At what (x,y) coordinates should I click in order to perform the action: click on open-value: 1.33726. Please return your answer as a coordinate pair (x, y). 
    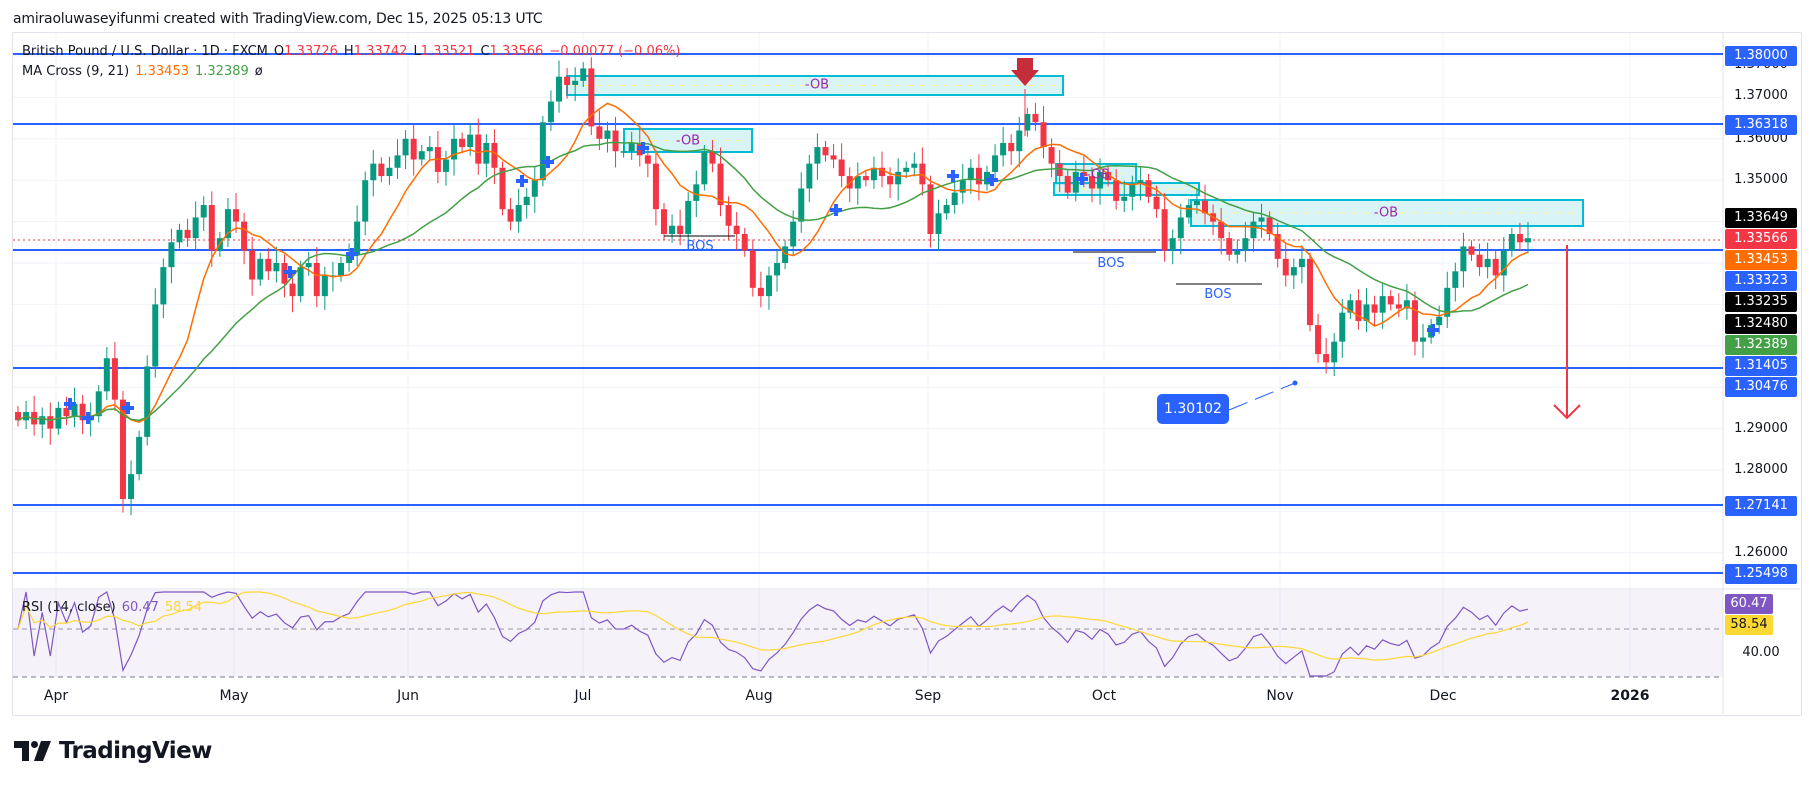
    Looking at the image, I should click on (311, 51).